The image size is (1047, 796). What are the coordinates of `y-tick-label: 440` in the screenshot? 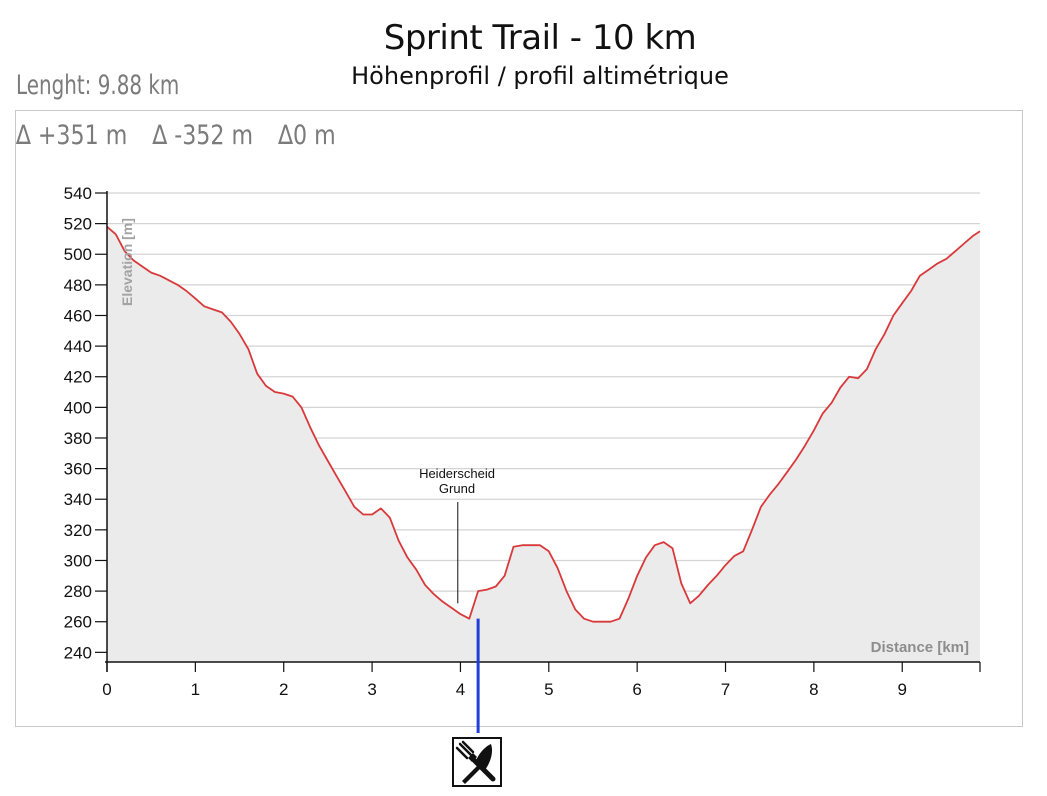 It's located at (78, 346).